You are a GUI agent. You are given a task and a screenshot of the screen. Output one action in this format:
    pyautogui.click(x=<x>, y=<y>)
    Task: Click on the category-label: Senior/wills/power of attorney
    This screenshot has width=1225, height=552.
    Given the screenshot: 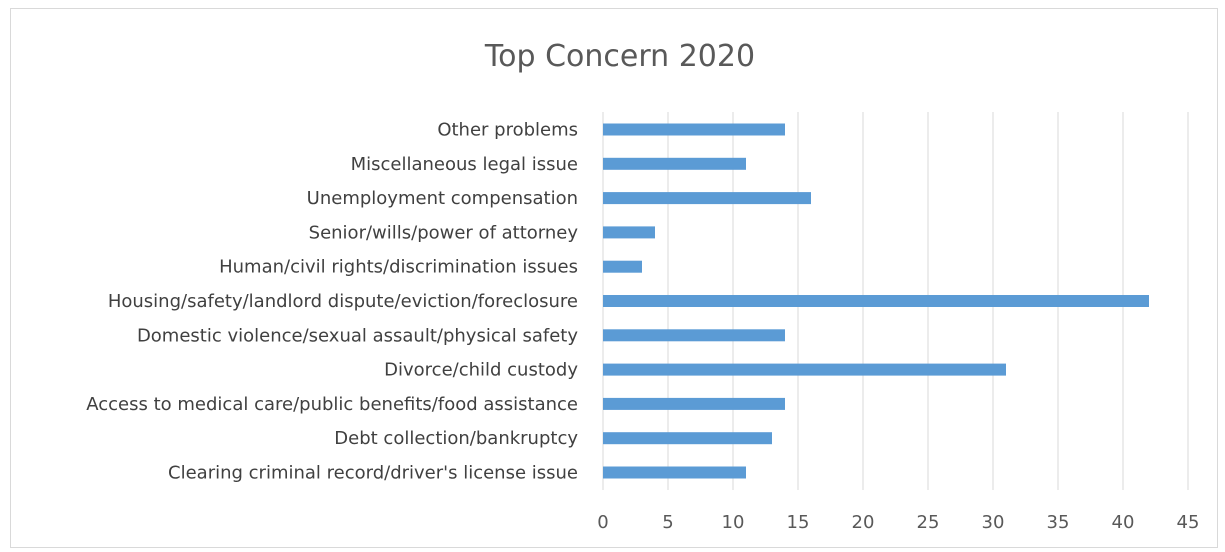 What is the action you would take?
    pyautogui.click(x=444, y=232)
    